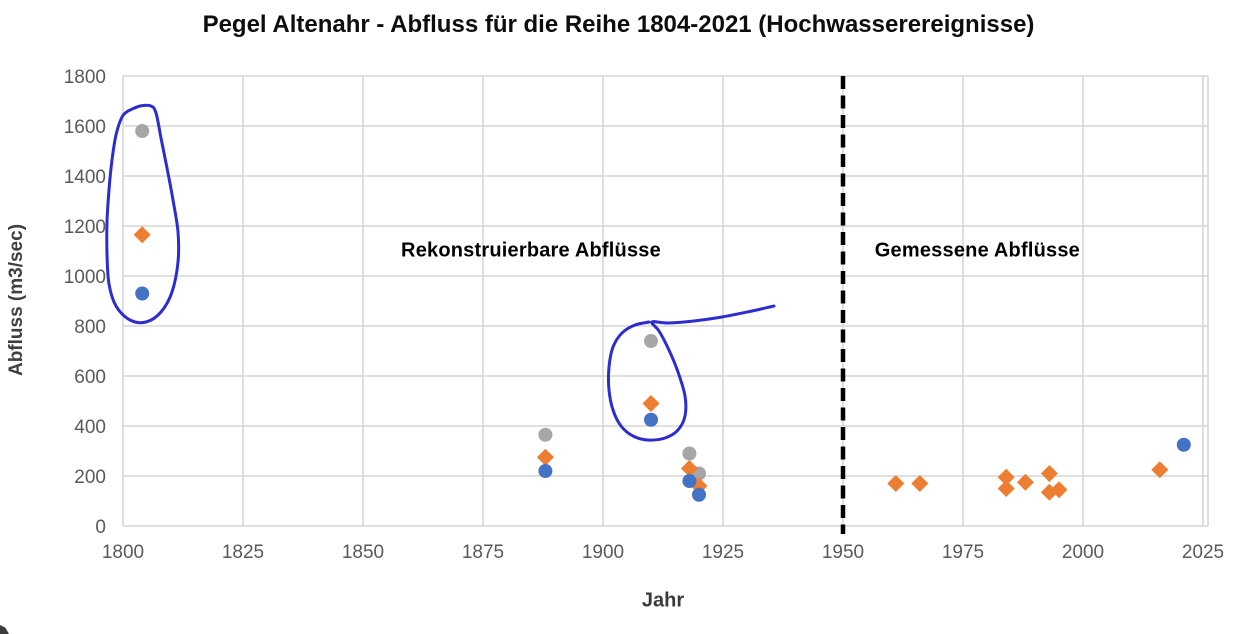 This screenshot has height=634, width=1237. What do you see at coordinates (363, 552) in the screenshot?
I see `x-tick-label: 1850` at bounding box center [363, 552].